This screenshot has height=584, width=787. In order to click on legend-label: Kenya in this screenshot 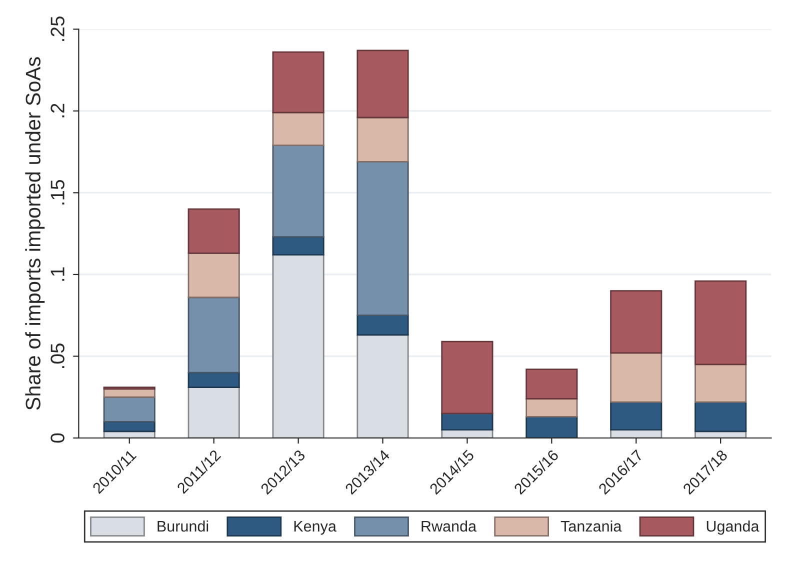, I will do `click(315, 528)`.